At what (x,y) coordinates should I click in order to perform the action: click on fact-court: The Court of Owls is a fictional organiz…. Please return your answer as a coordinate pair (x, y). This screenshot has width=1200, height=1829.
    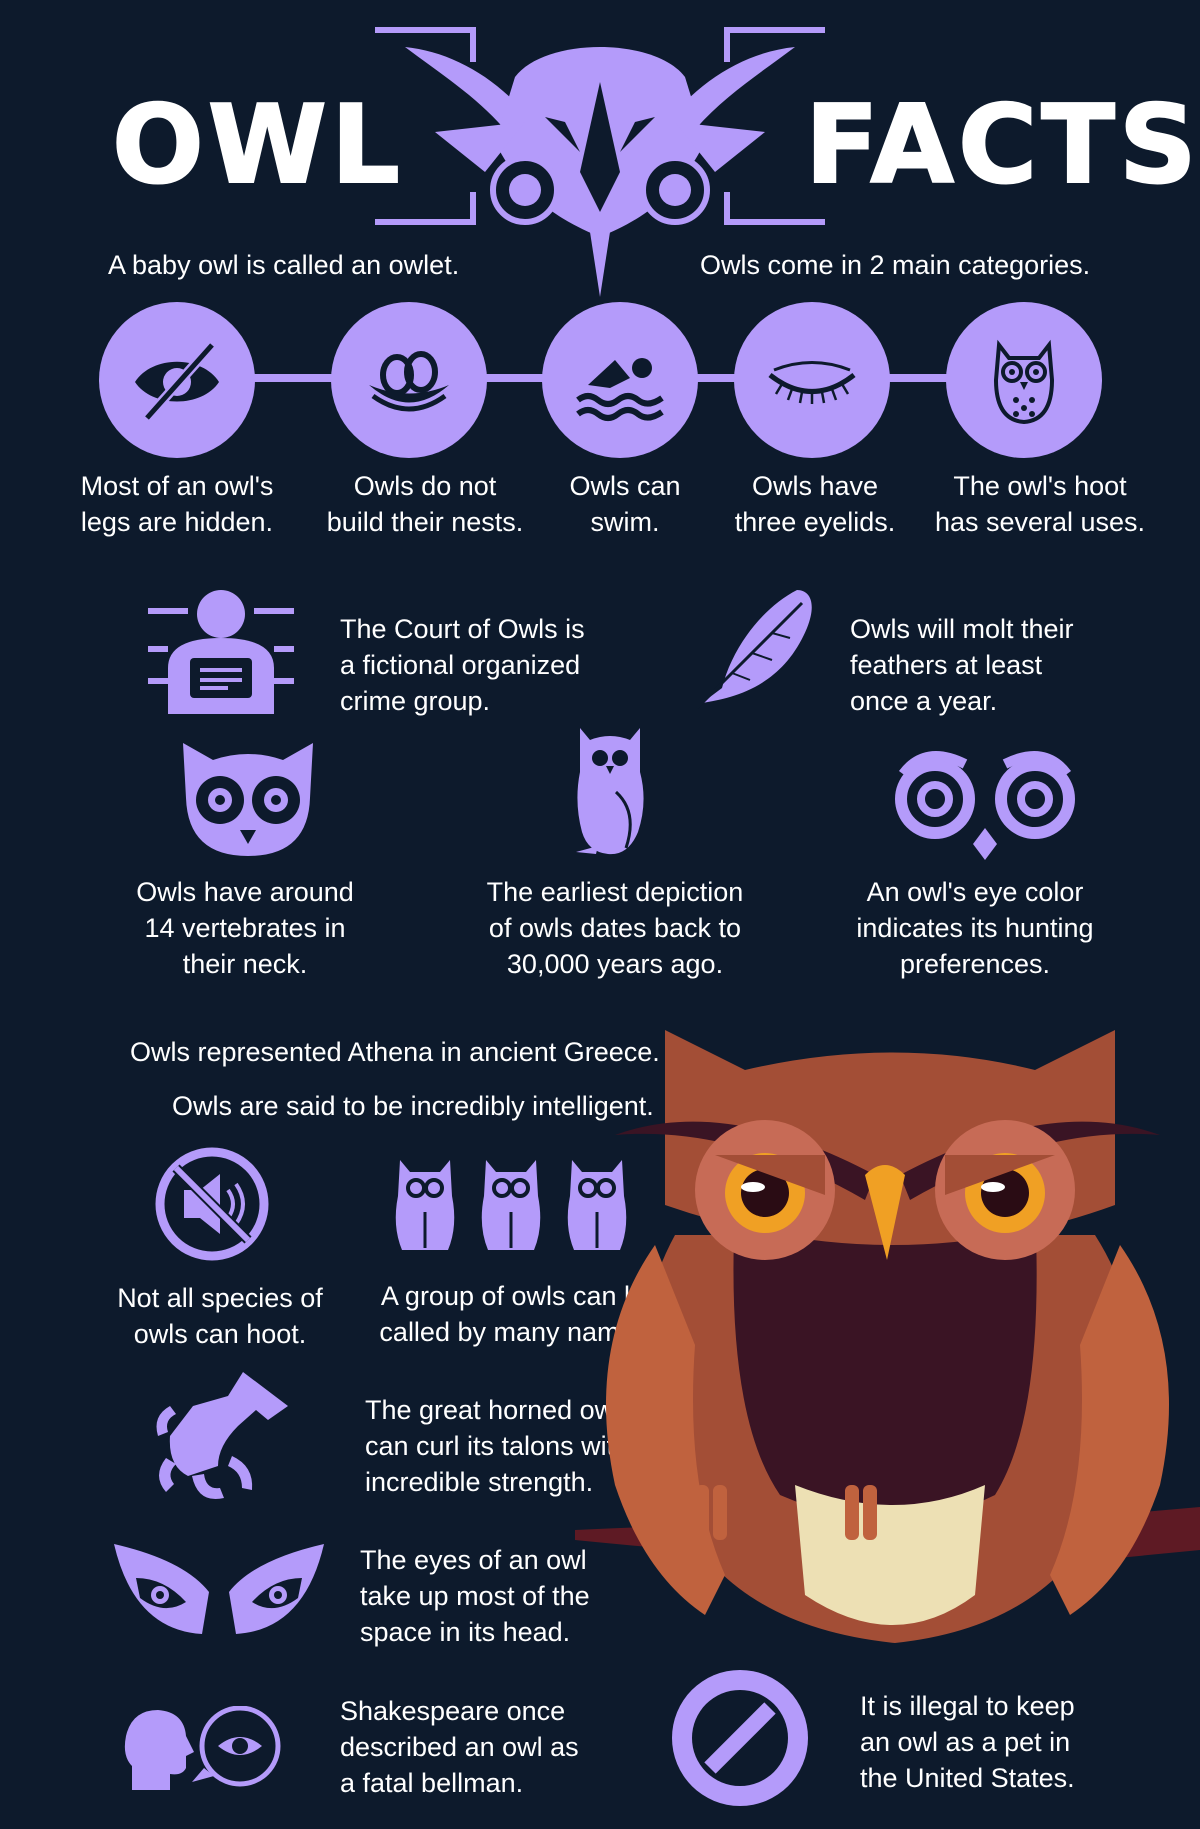
    Looking at the image, I should click on (462, 665).